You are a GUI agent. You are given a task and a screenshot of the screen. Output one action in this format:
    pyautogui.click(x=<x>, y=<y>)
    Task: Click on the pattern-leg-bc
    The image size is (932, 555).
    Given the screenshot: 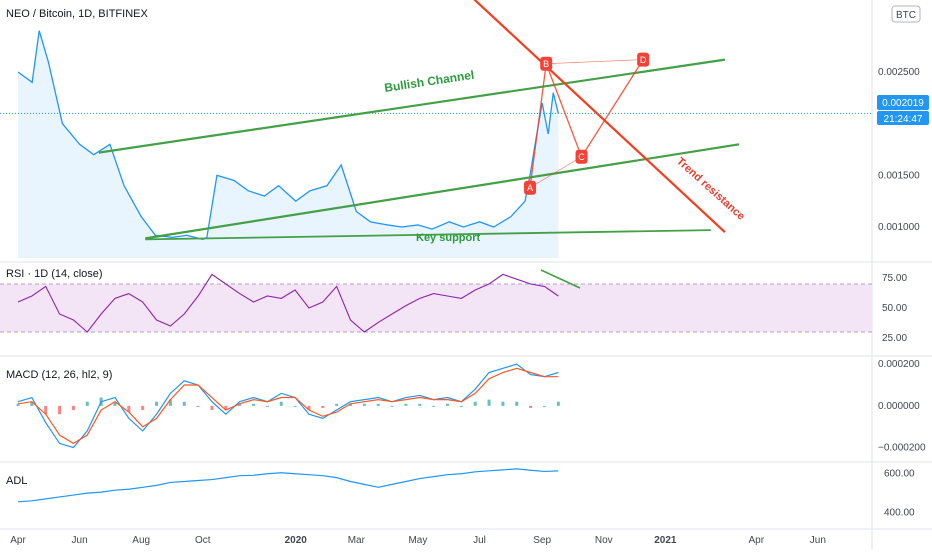 What is the action you would take?
    pyautogui.click(x=564, y=110)
    